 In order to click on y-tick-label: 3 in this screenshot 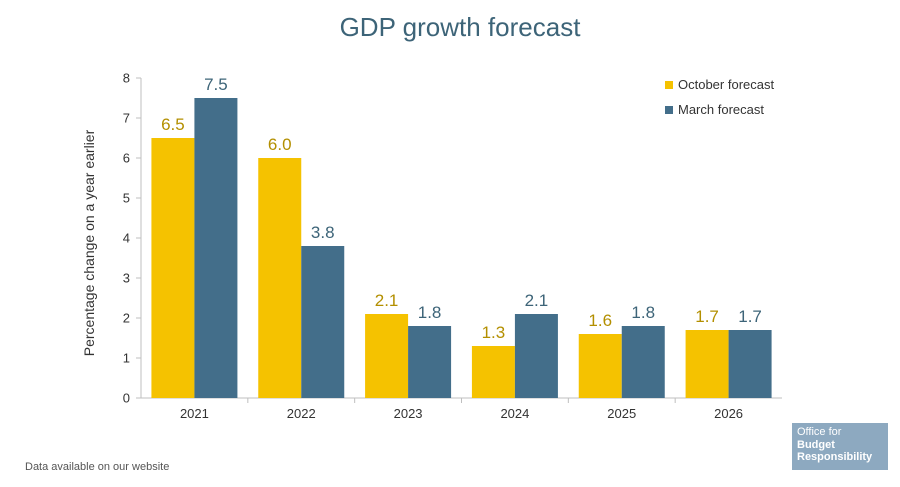, I will do `click(126, 278)`.